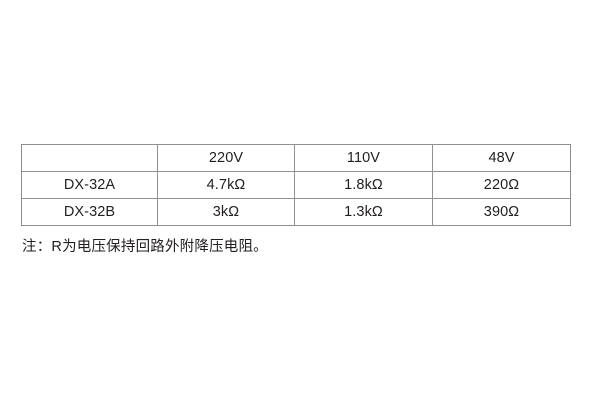 Image resolution: width=600 pixels, height=400 pixels. I want to click on table-row: DX-32A 4.7kΩ 1.8kΩ 220Ω, so click(296, 185).